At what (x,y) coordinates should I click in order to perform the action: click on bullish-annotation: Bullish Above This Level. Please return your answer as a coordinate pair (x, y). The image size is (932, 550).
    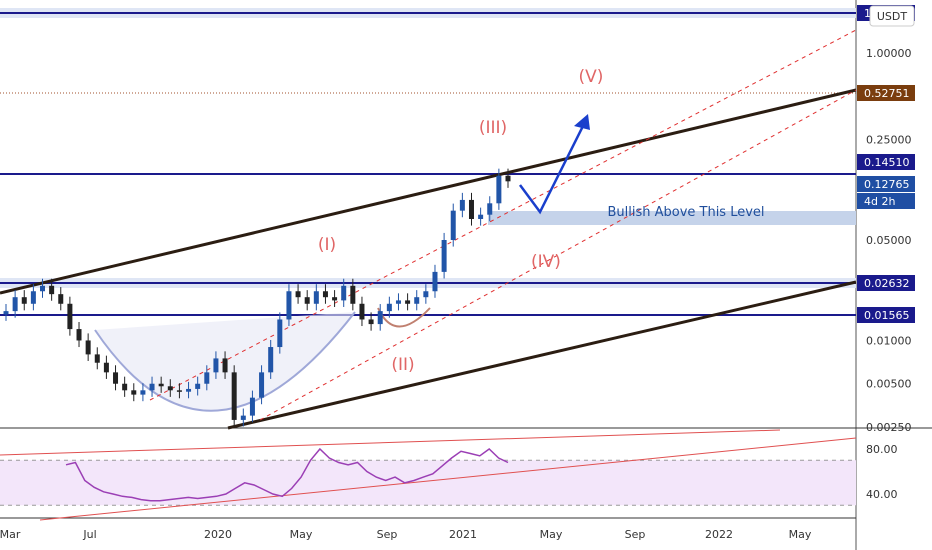
    Looking at the image, I should click on (685, 212).